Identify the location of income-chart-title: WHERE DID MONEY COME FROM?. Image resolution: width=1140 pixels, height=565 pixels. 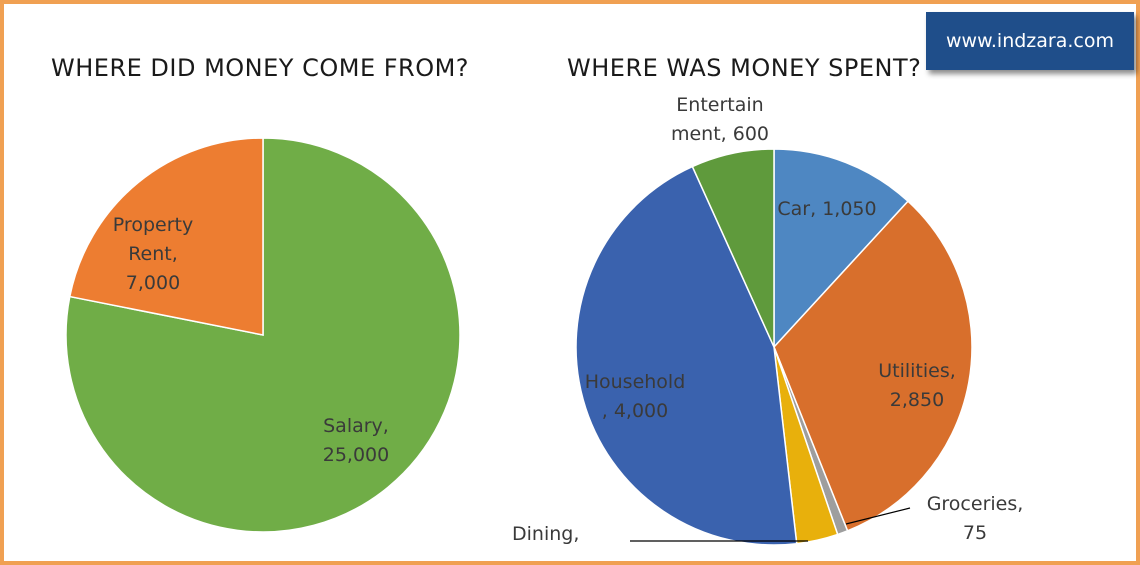
(260, 68).